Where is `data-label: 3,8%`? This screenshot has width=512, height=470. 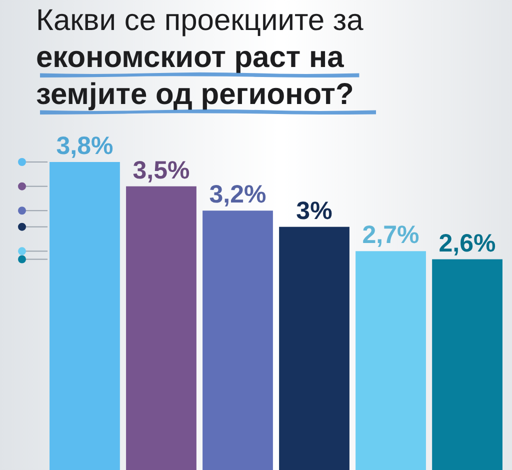 data-label: 3,8% is located at coordinates (85, 146).